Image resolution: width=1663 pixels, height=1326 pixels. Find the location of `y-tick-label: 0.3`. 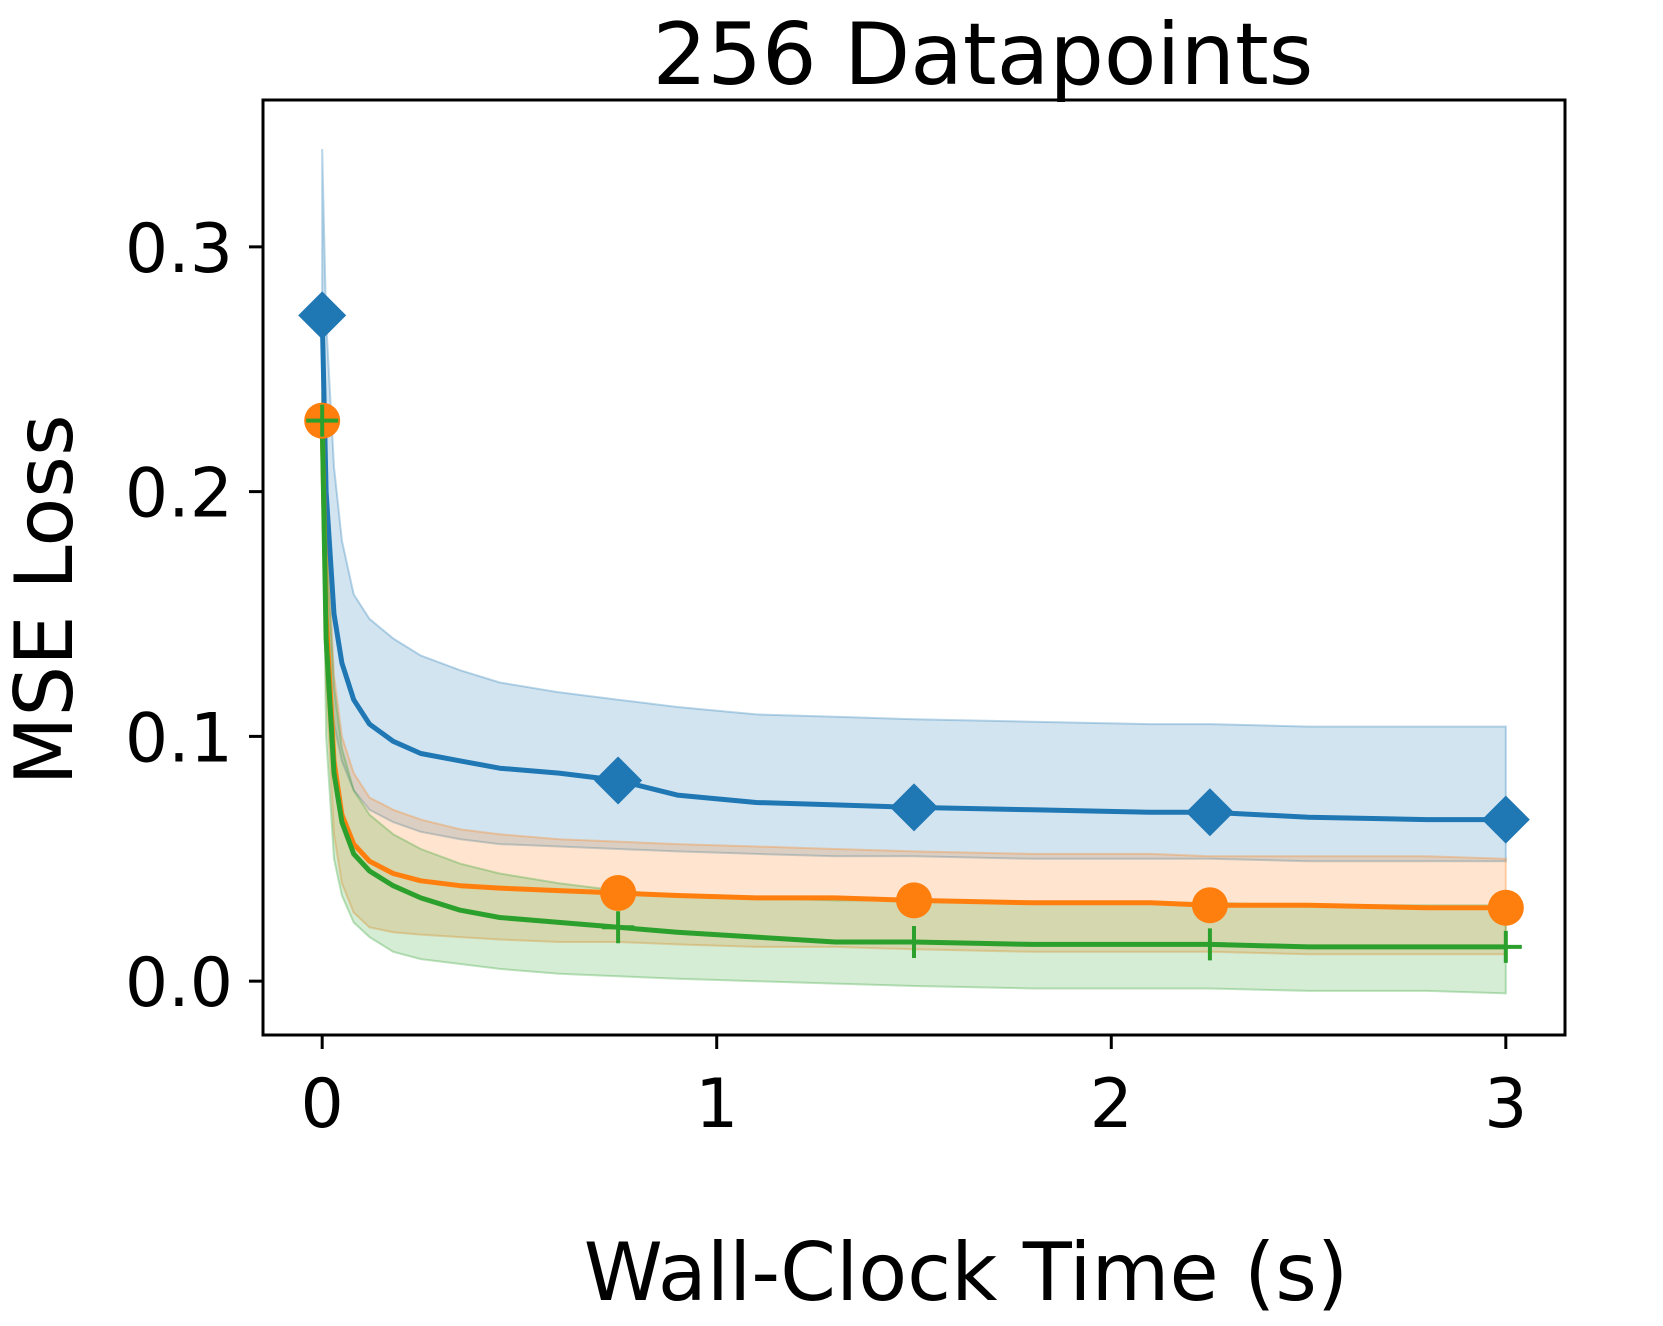

y-tick-label: 0.3 is located at coordinates (179, 249).